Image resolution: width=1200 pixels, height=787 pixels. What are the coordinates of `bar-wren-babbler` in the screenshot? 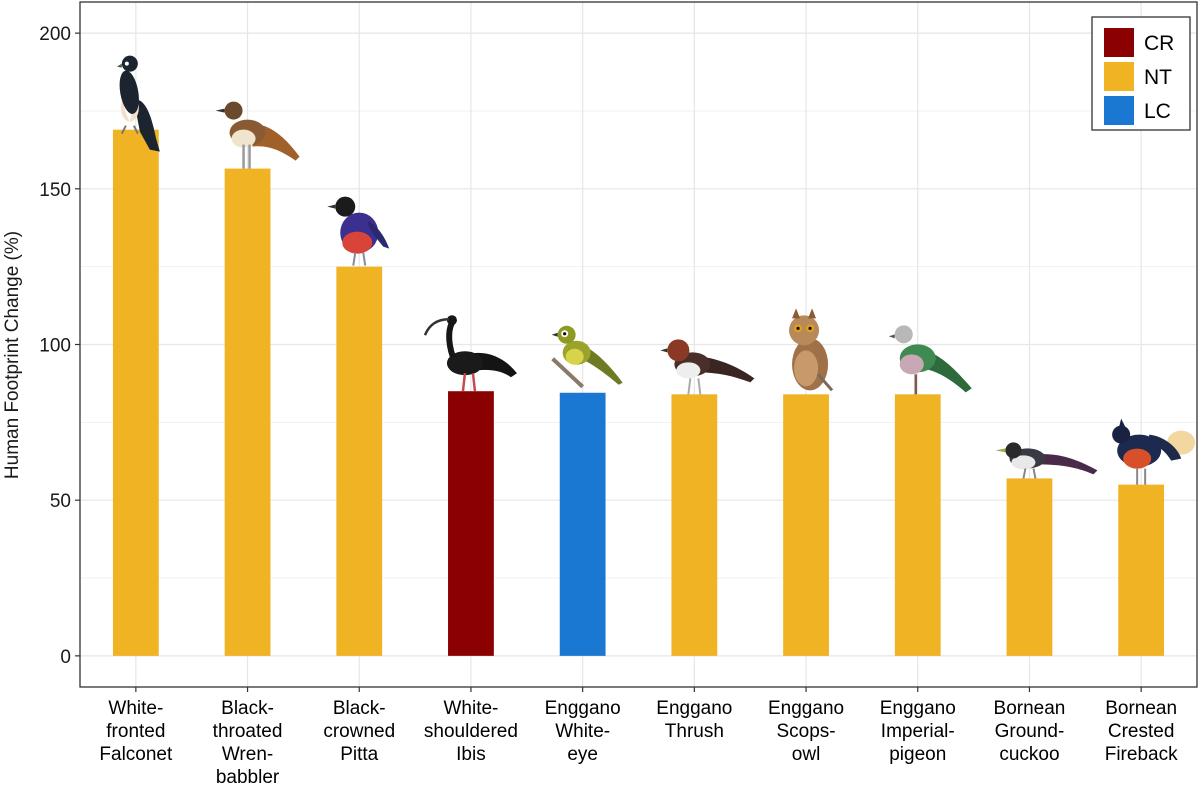 It's located at (247, 412).